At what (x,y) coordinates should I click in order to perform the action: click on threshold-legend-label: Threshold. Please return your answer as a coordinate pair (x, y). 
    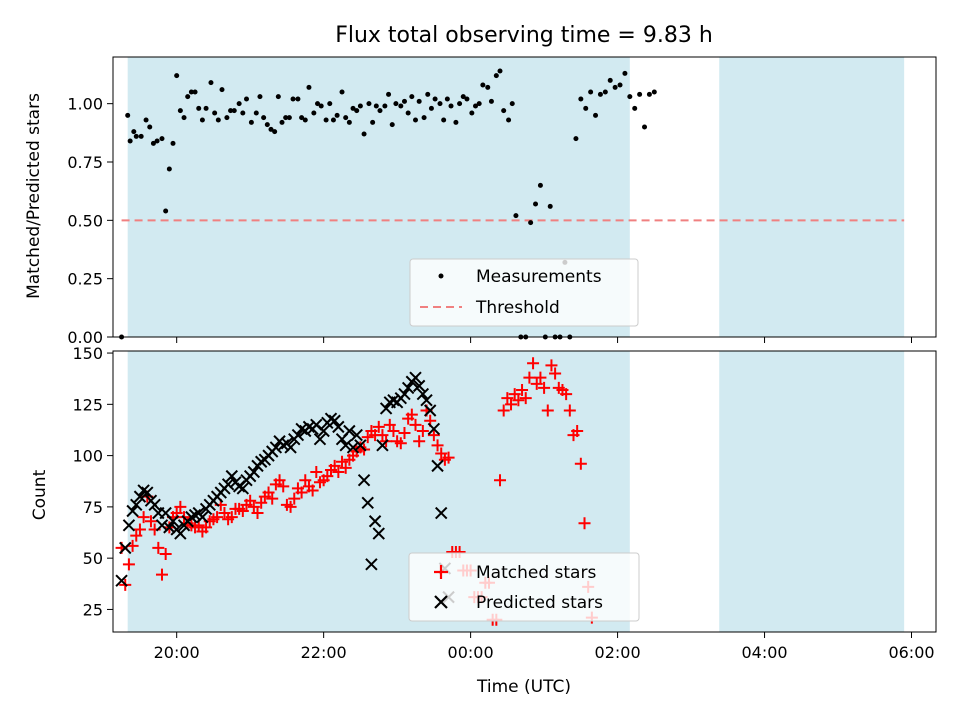
    Looking at the image, I should click on (517, 308).